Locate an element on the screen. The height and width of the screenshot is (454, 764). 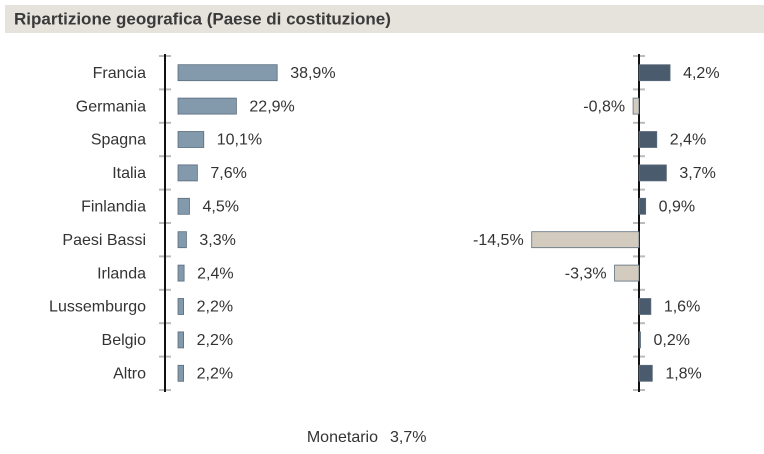
category-label: Irlanda is located at coordinates (121, 273).